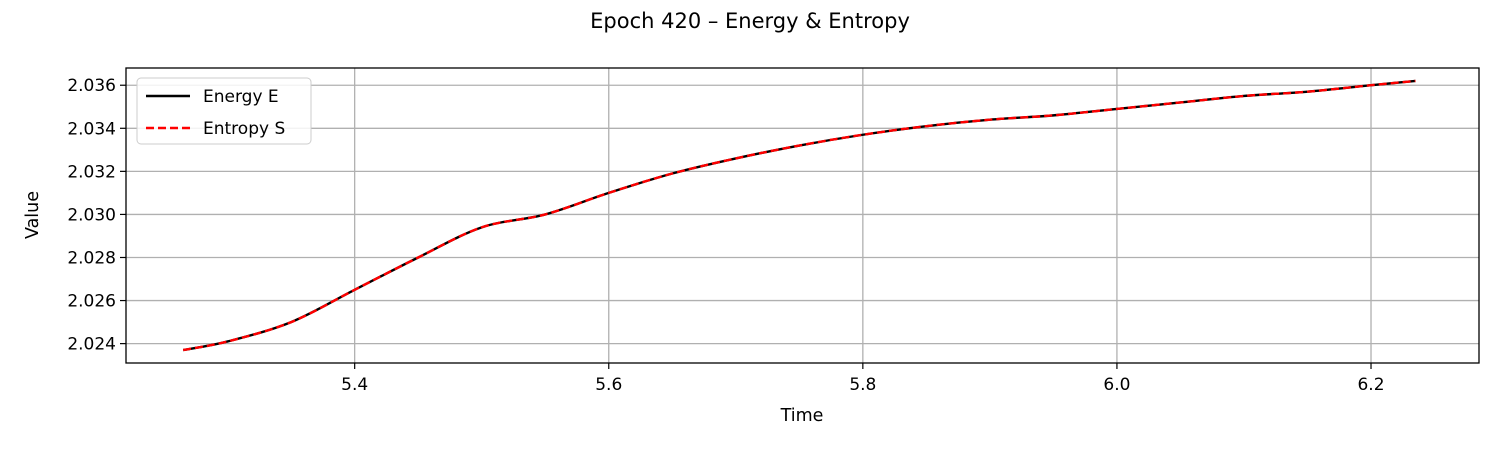 This screenshot has height=450, width=1500. Describe the element at coordinates (241, 97) in the screenshot. I see `legend-label: Energy E` at that location.